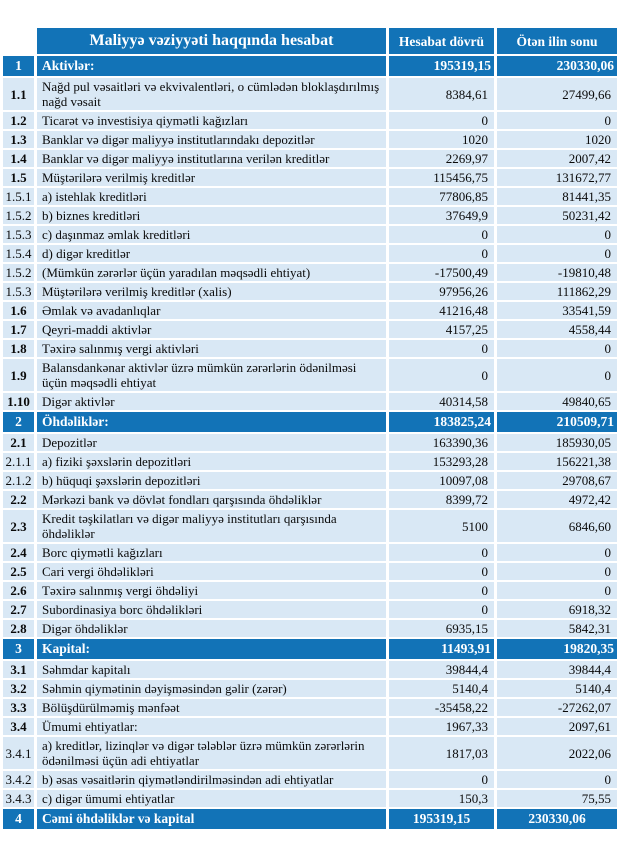 The image size is (620, 864). I want to click on row-period-value-cell: 77806,85, so click(441, 196).